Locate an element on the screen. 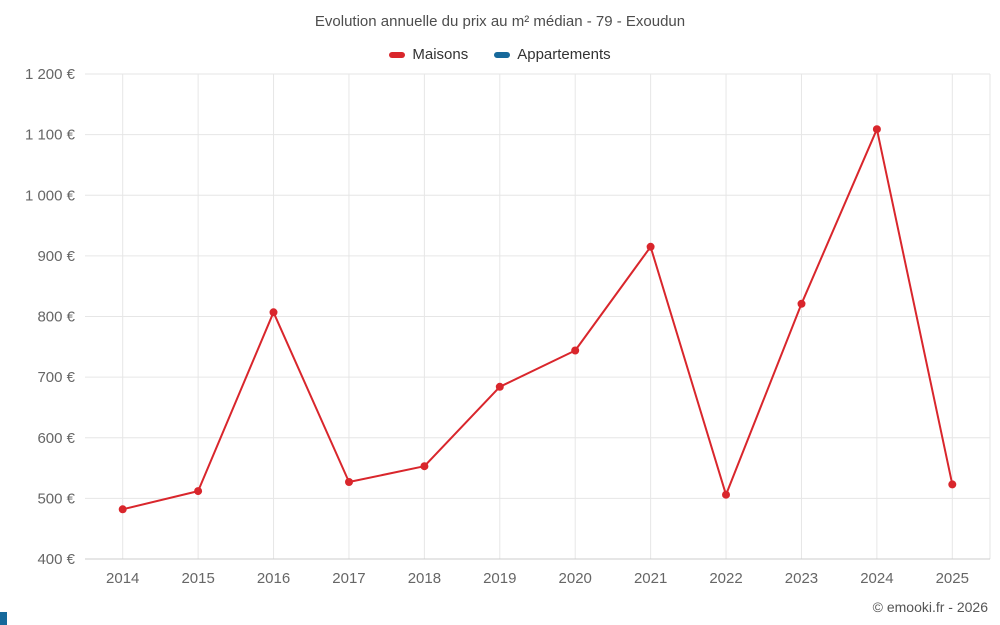 The image size is (1000, 625). corner-logo is located at coordinates (3, 618).